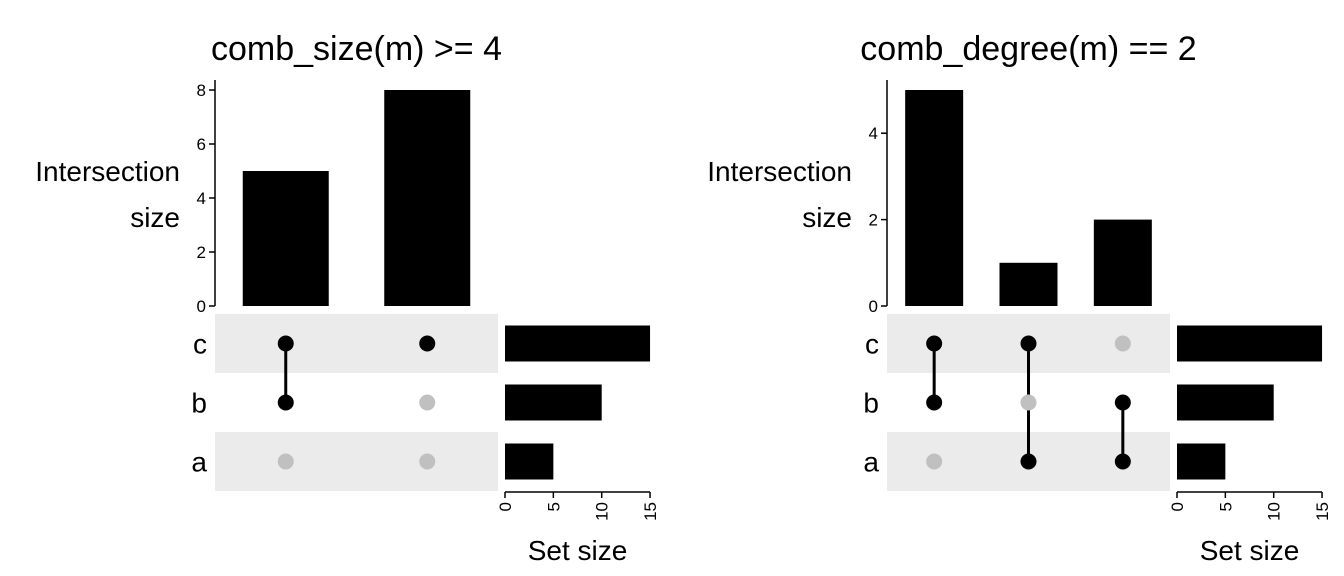  Describe the element at coordinates (356, 49) in the screenshot. I see `chart-title: comb_size(m) >= 4` at that location.